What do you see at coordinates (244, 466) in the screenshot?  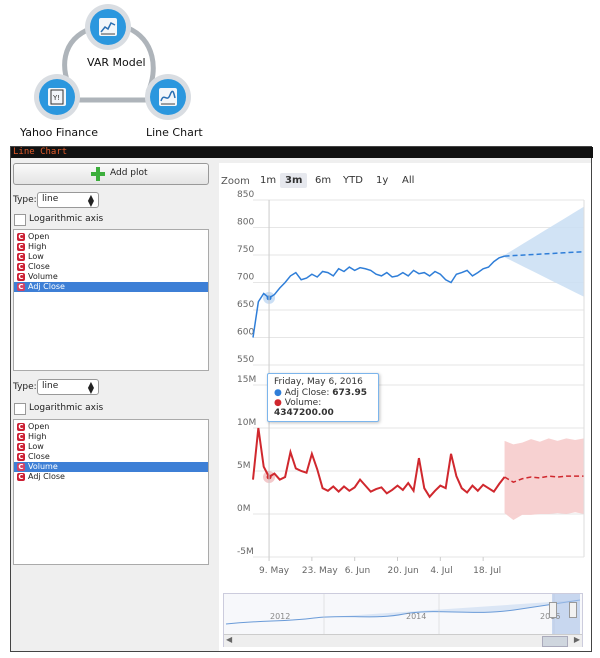 I see `y-tick-label: 5M` at bounding box center [244, 466].